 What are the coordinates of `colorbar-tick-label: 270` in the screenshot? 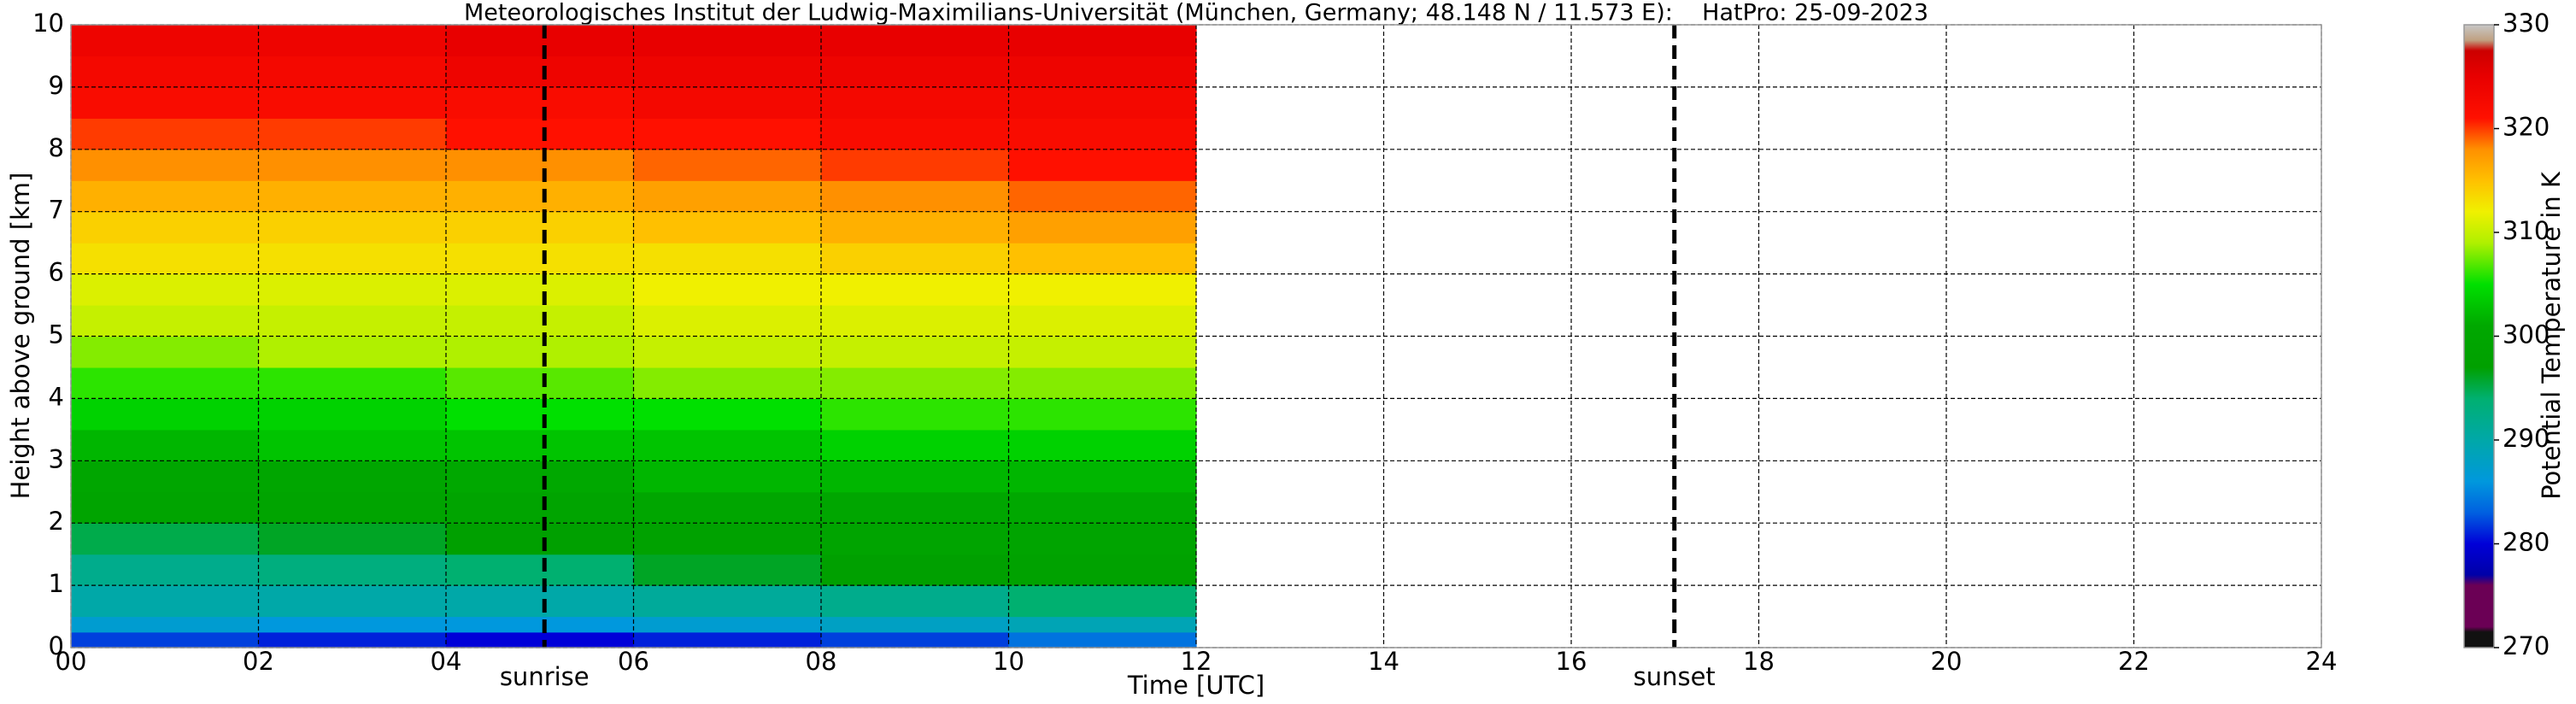 It's located at (2526, 645).